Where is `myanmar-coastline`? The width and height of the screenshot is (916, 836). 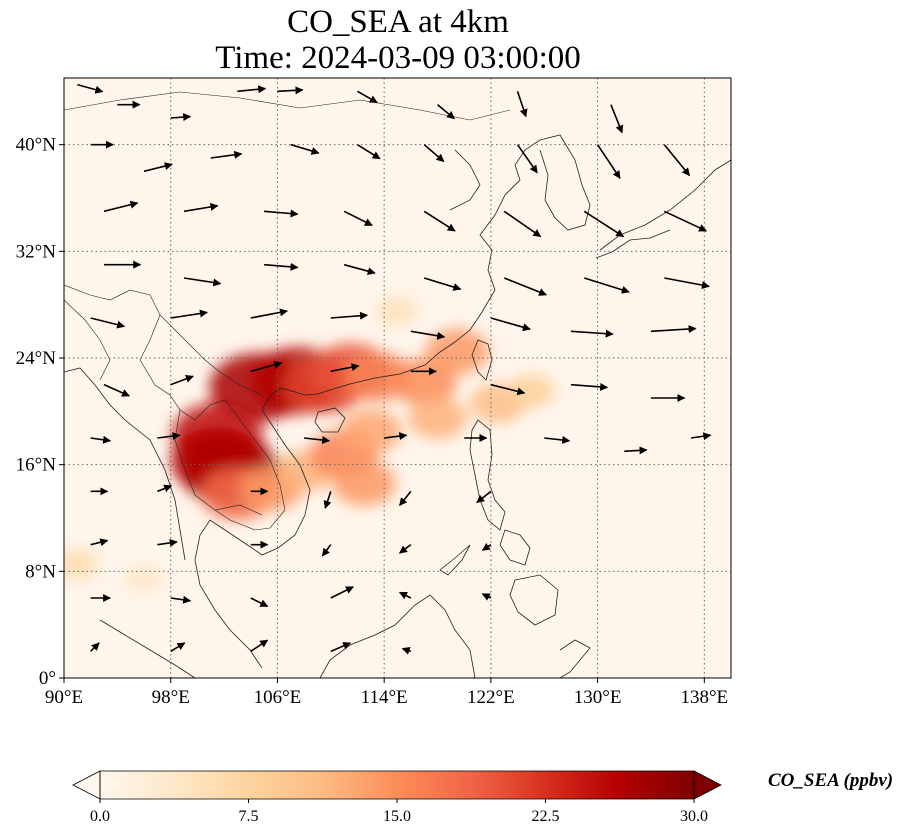
myanmar-coastline is located at coordinates (140, 472).